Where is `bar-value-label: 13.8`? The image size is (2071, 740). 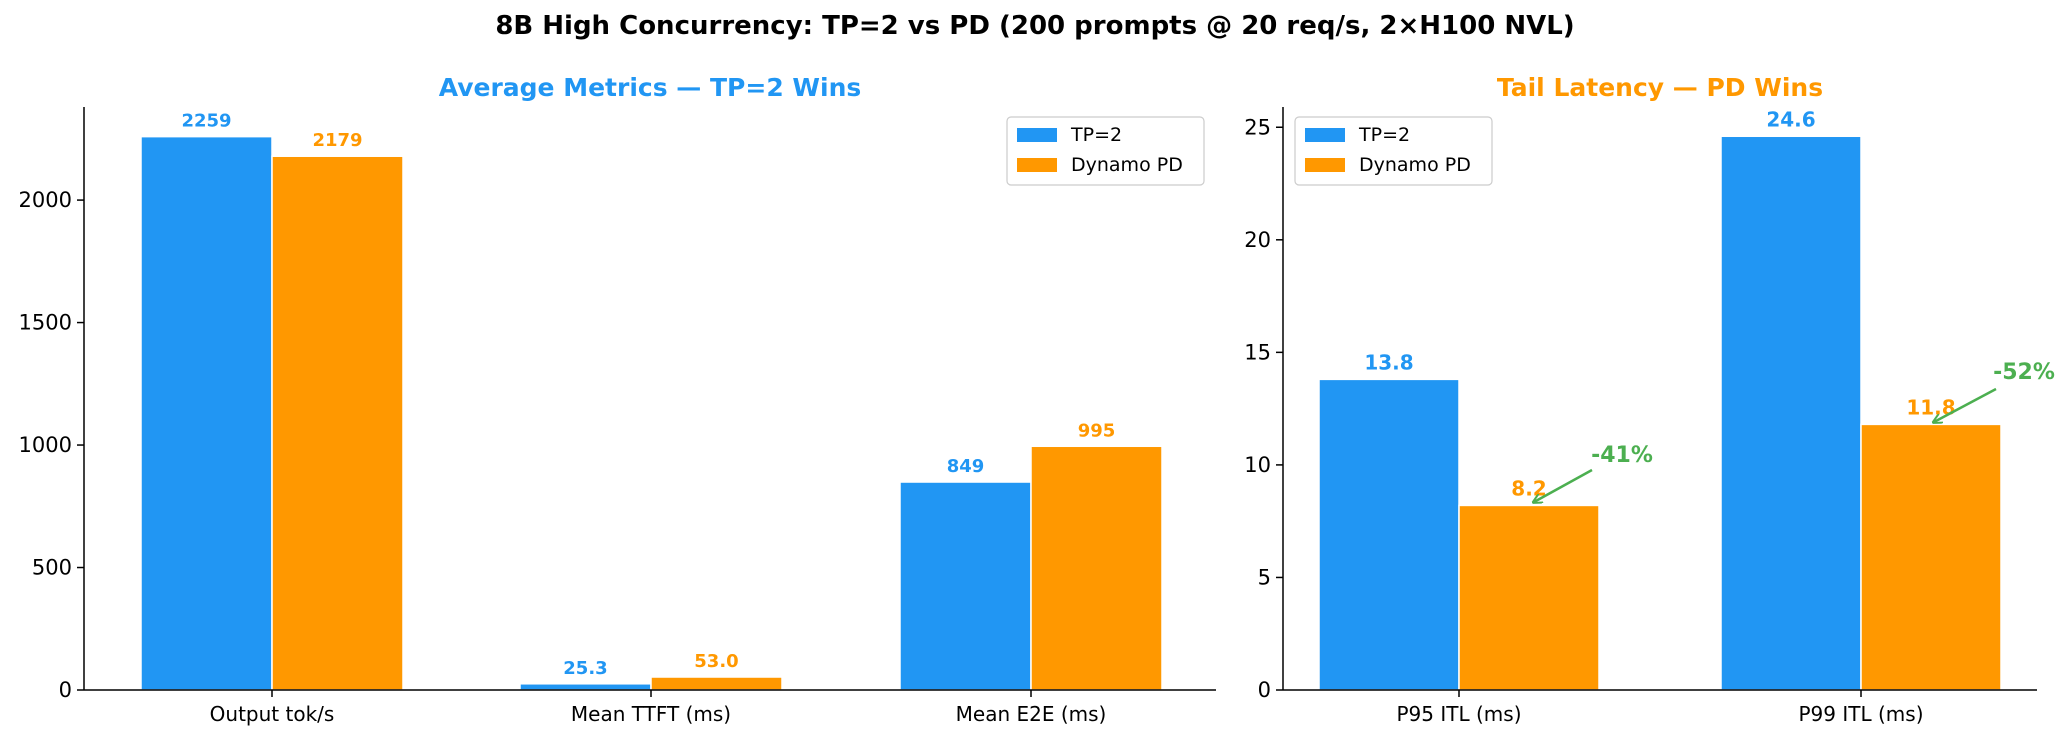
bar-value-label: 13.8 is located at coordinates (1388, 362).